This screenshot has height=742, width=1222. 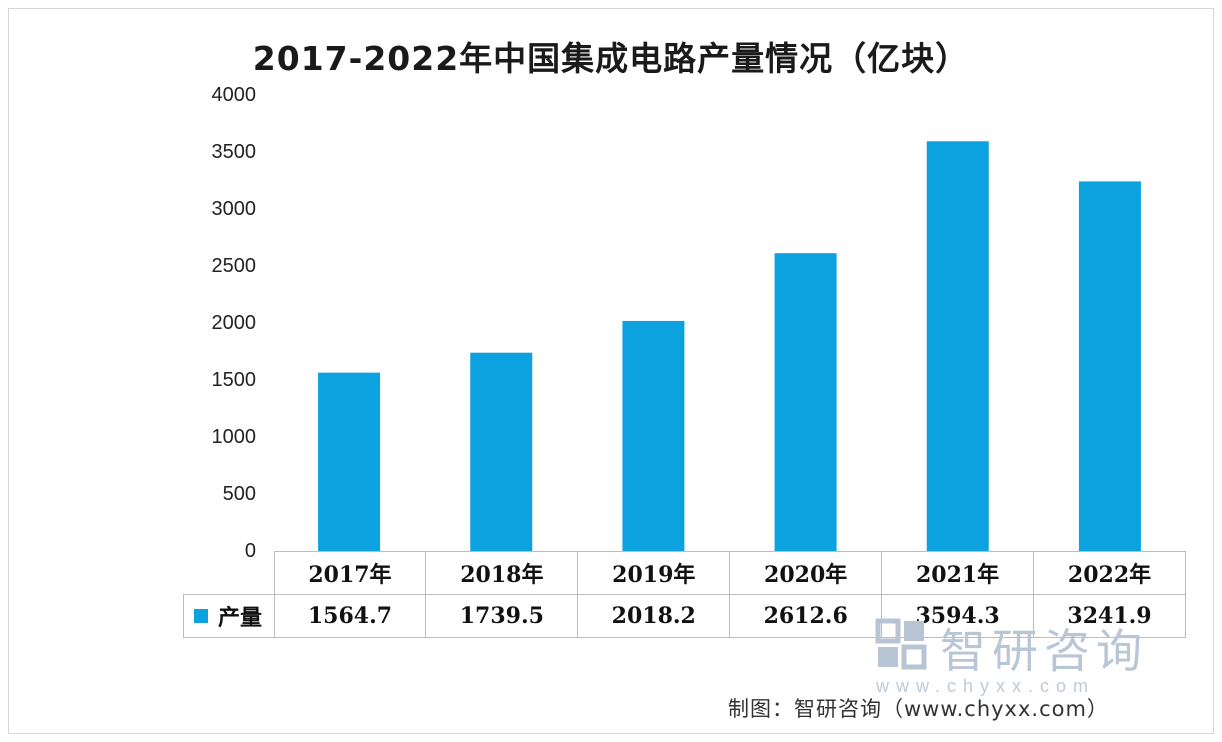 What do you see at coordinates (234, 95) in the screenshot?
I see `y-tick-label: 4000` at bounding box center [234, 95].